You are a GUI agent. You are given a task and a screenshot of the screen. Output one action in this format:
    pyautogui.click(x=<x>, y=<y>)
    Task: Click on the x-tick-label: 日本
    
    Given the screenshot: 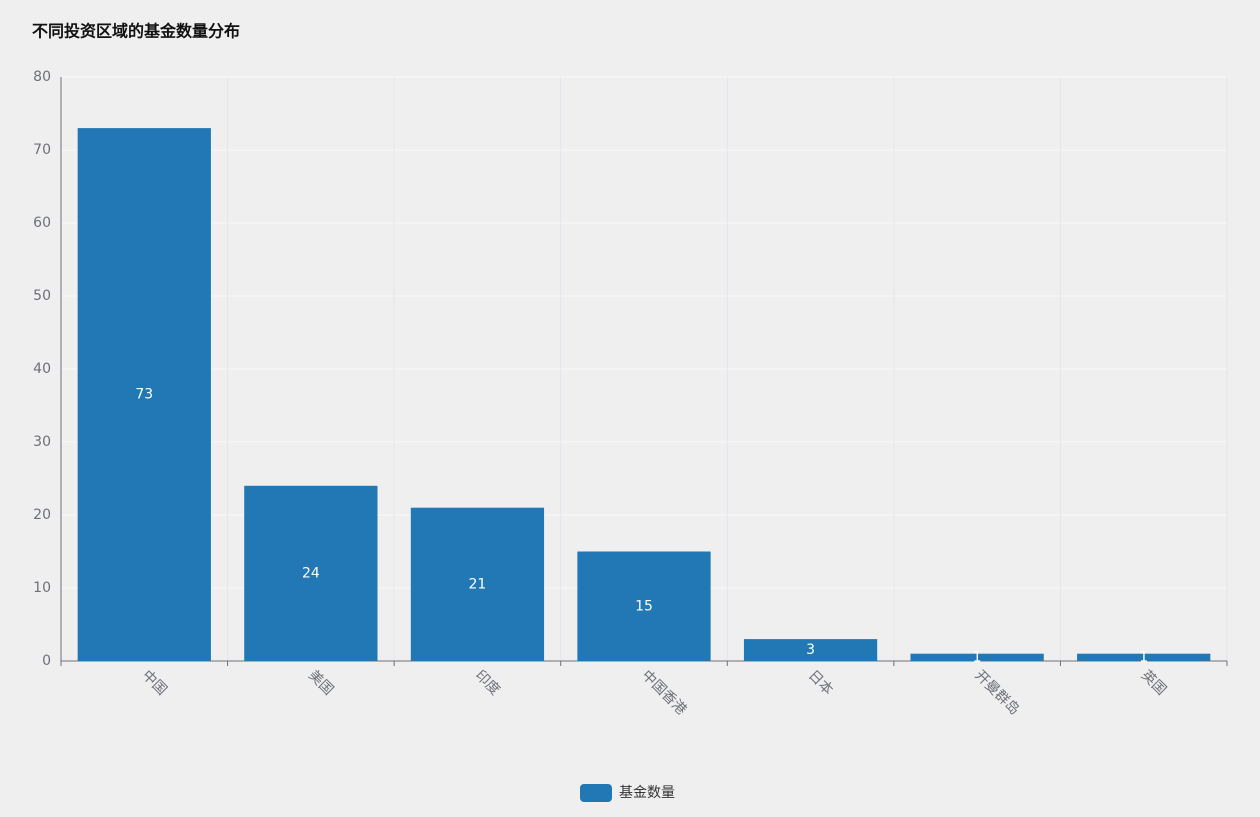 What is the action you would take?
    pyautogui.click(x=820, y=682)
    